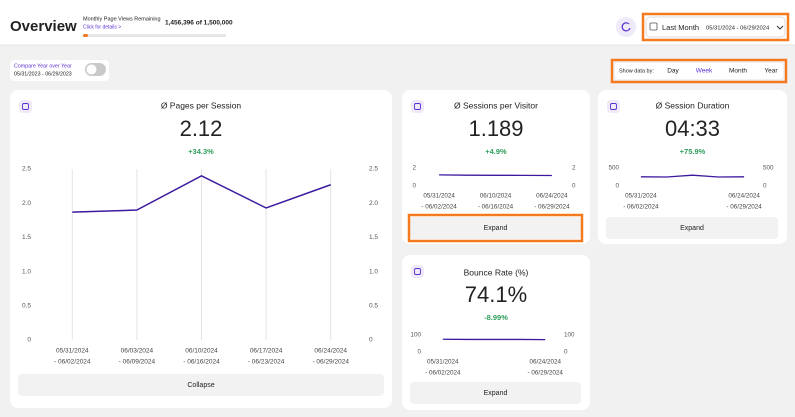 This screenshot has height=417, width=795. What do you see at coordinates (738, 29) in the screenshot?
I see `date-range: 05/31/2024 - 06/29/2024` at bounding box center [738, 29].